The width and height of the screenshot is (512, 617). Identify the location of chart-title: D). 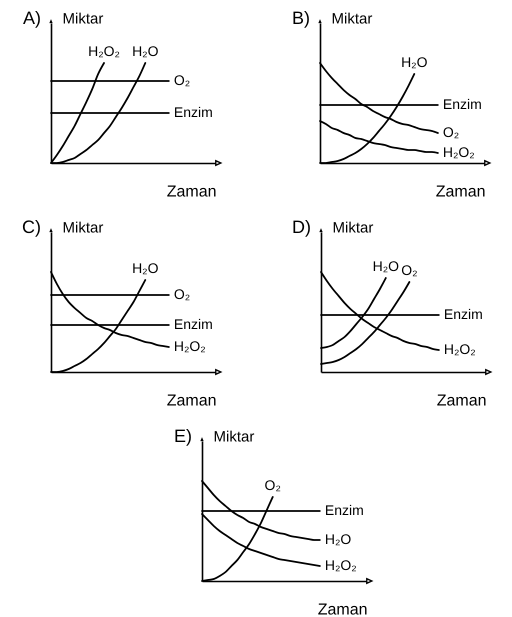
(301, 227).